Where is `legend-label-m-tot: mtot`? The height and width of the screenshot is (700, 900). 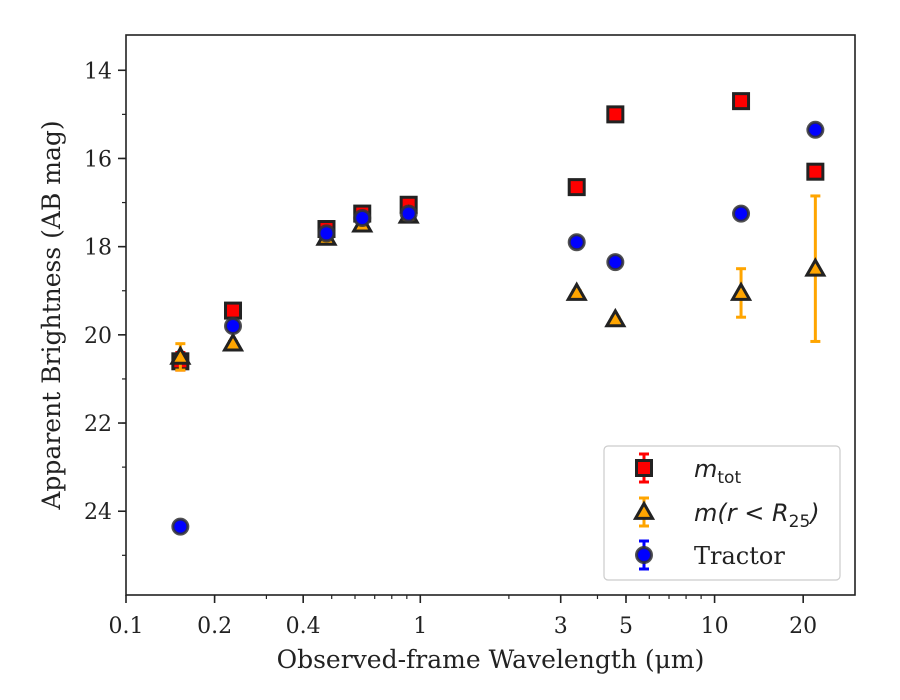 legend-label-m-tot: mtot is located at coordinates (717, 471).